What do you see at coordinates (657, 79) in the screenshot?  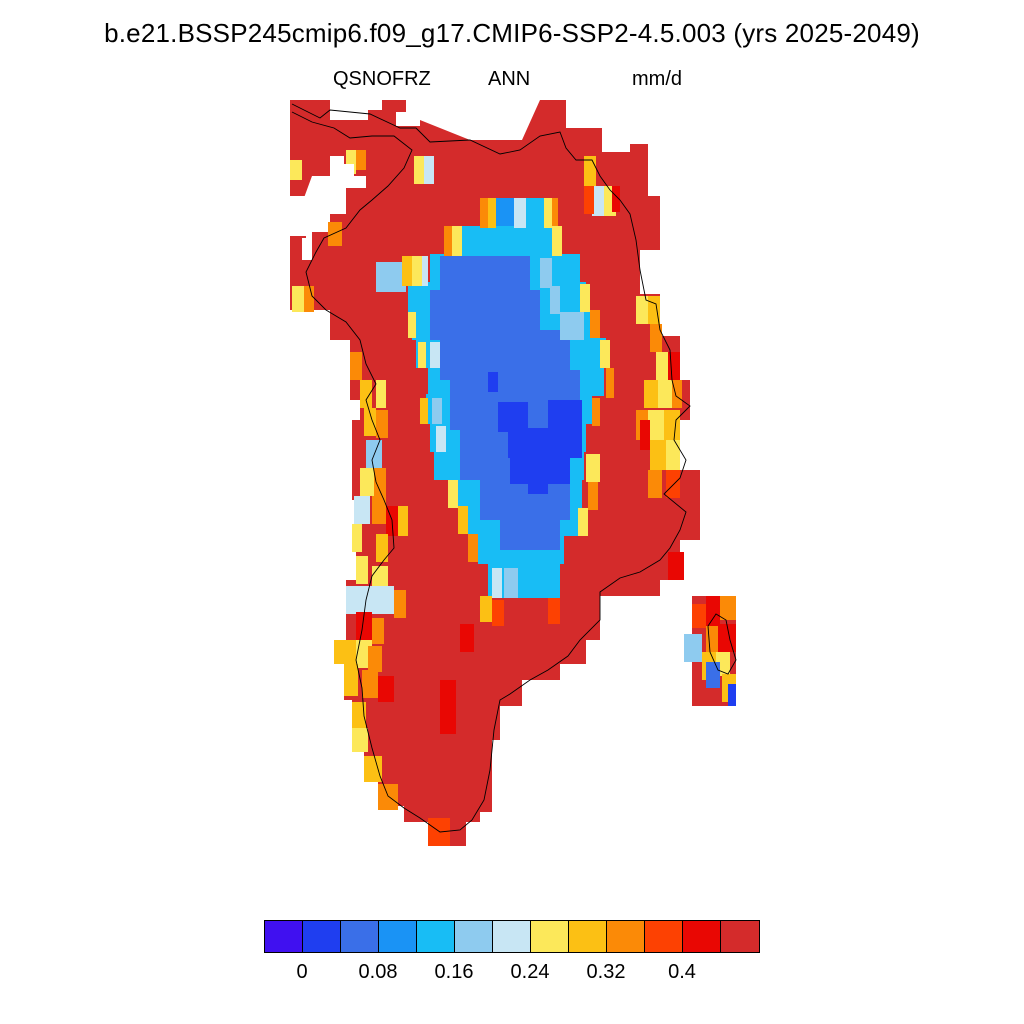 I see `units-label: mm/d` at bounding box center [657, 79].